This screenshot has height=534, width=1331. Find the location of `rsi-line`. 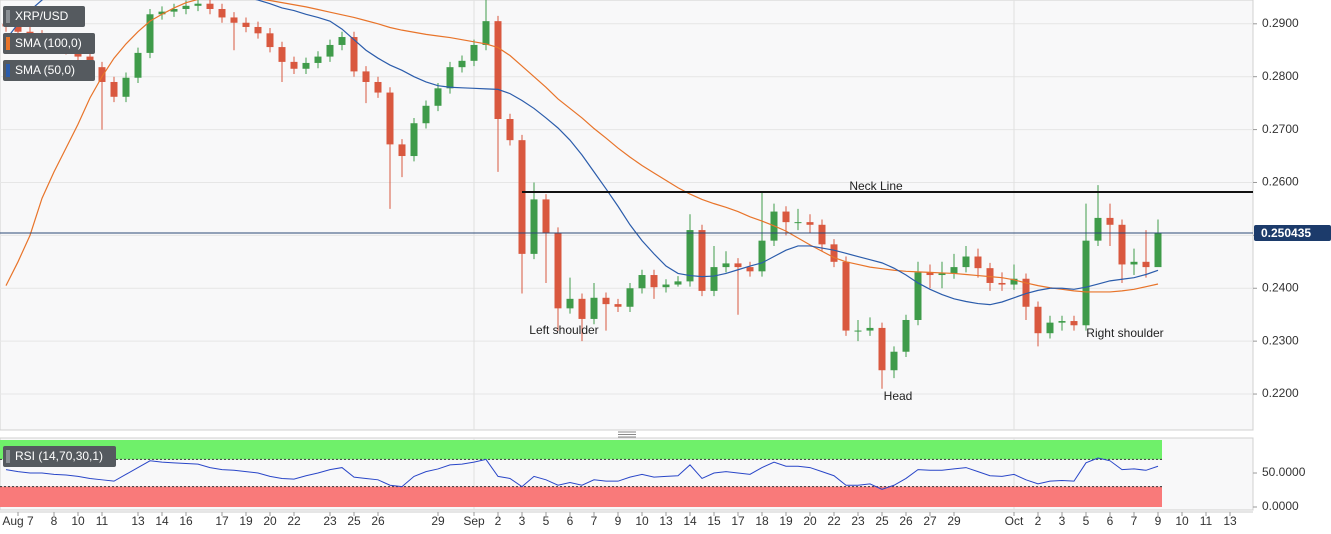

rsi-line is located at coordinates (582, 473).